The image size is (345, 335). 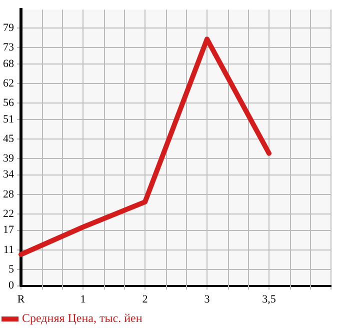 What do you see at coordinates (8, 194) in the screenshot?
I see `y-tick-label: 28` at bounding box center [8, 194].